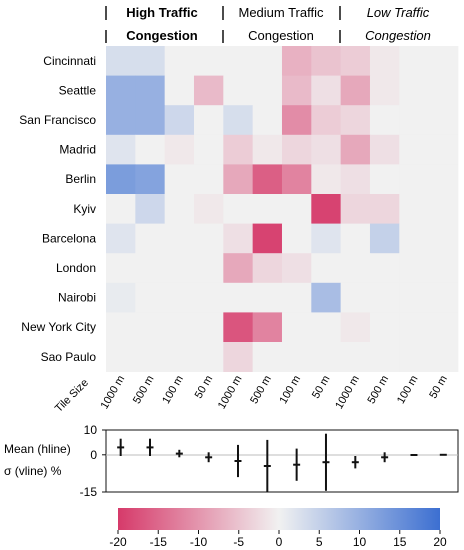  I want to click on row-label: Madrid, so click(77, 150).